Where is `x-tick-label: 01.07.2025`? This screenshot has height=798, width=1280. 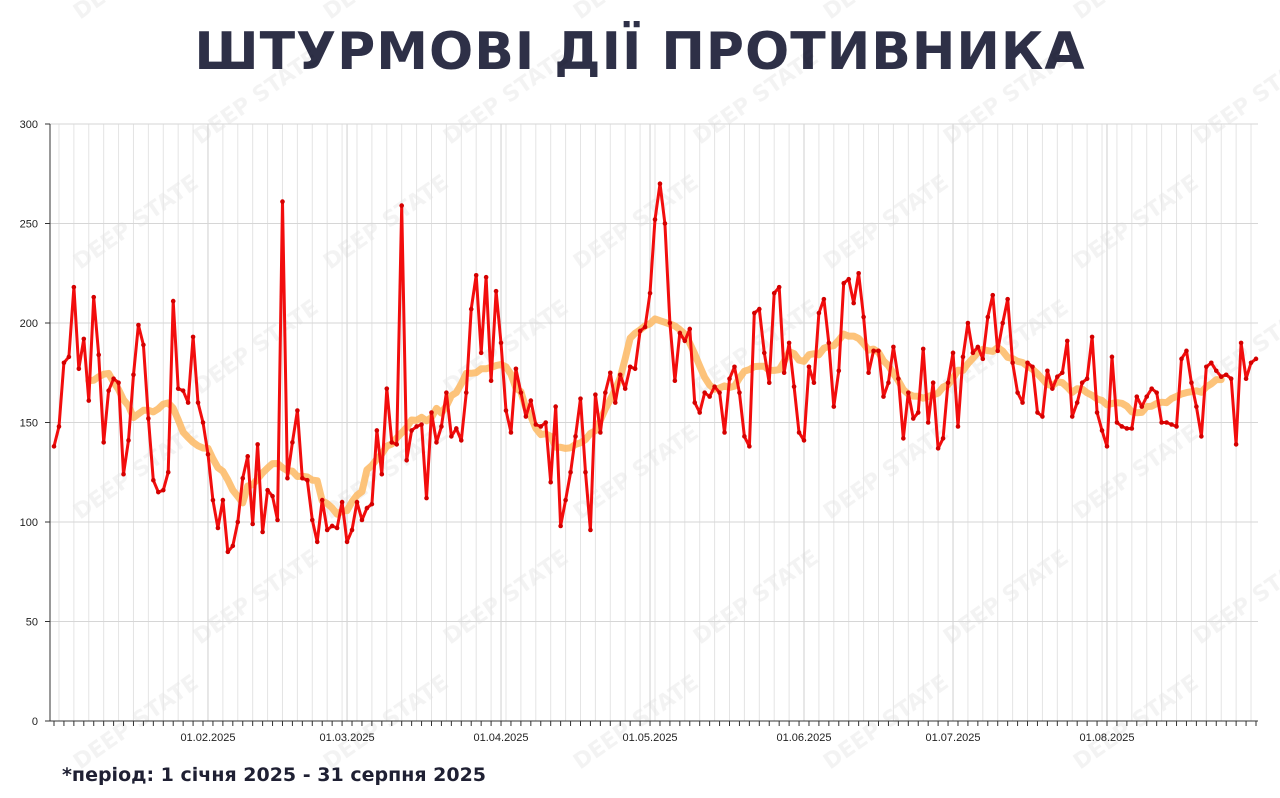 x-tick-label: 01.07.2025 is located at coordinates (952, 738).